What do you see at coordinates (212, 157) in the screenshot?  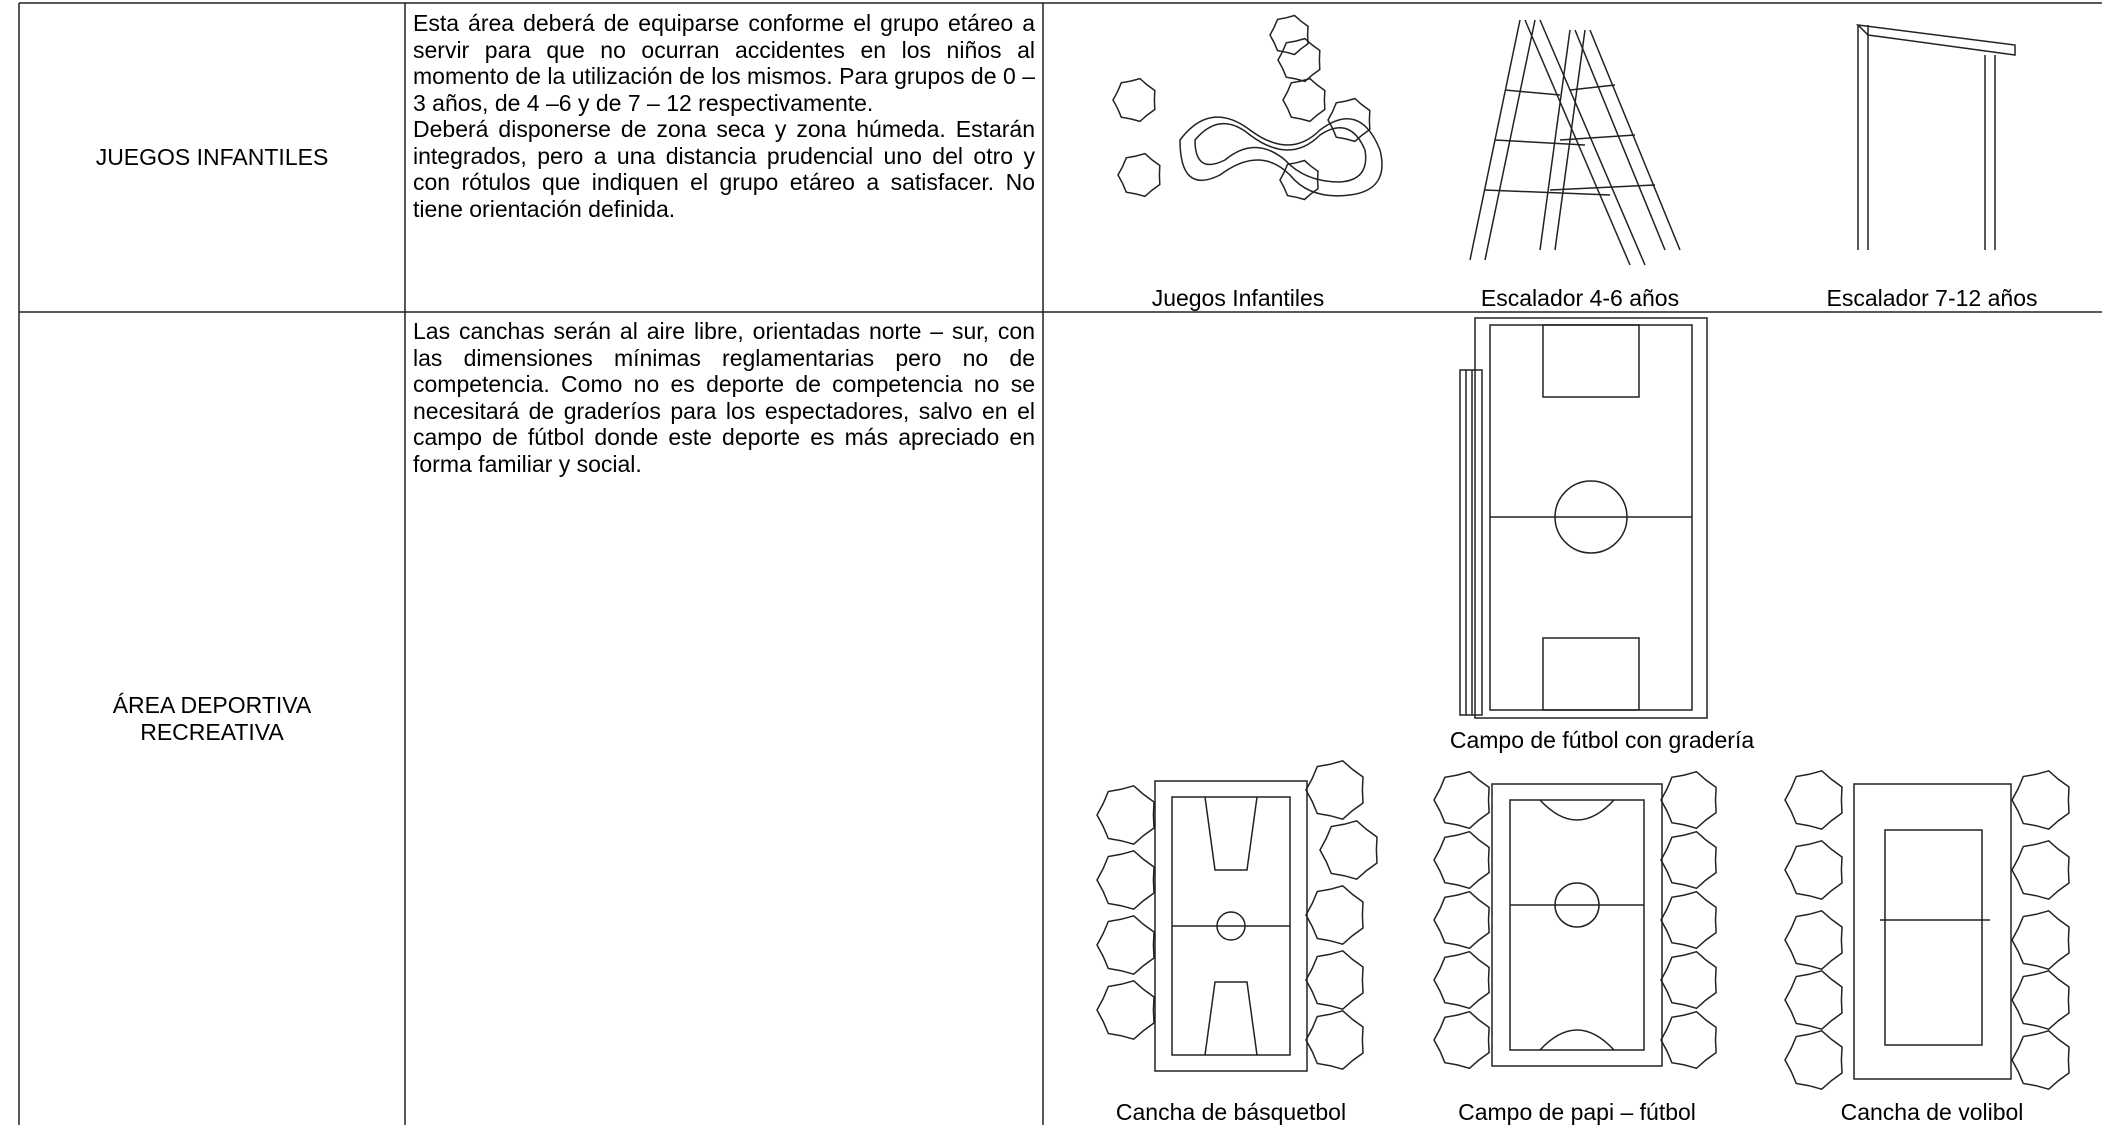 I see `row-label: JUEGOS INFANTILES` at bounding box center [212, 157].